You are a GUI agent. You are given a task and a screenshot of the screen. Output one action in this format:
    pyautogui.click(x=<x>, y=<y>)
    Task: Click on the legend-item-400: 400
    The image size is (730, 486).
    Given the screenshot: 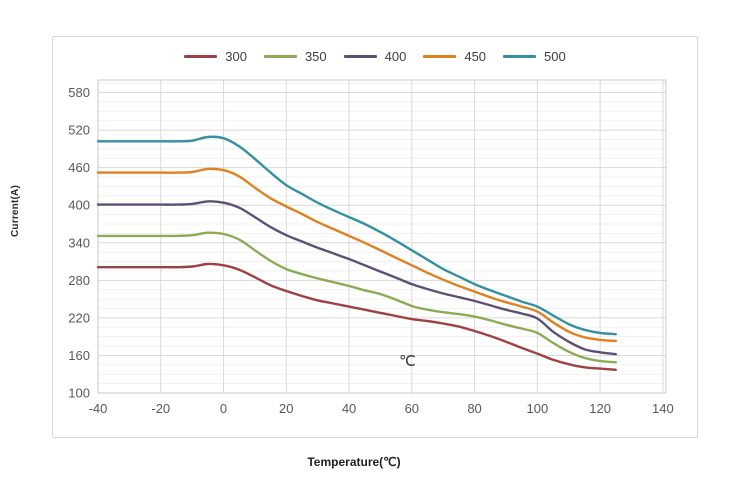 What is the action you would take?
    pyautogui.click(x=375, y=56)
    